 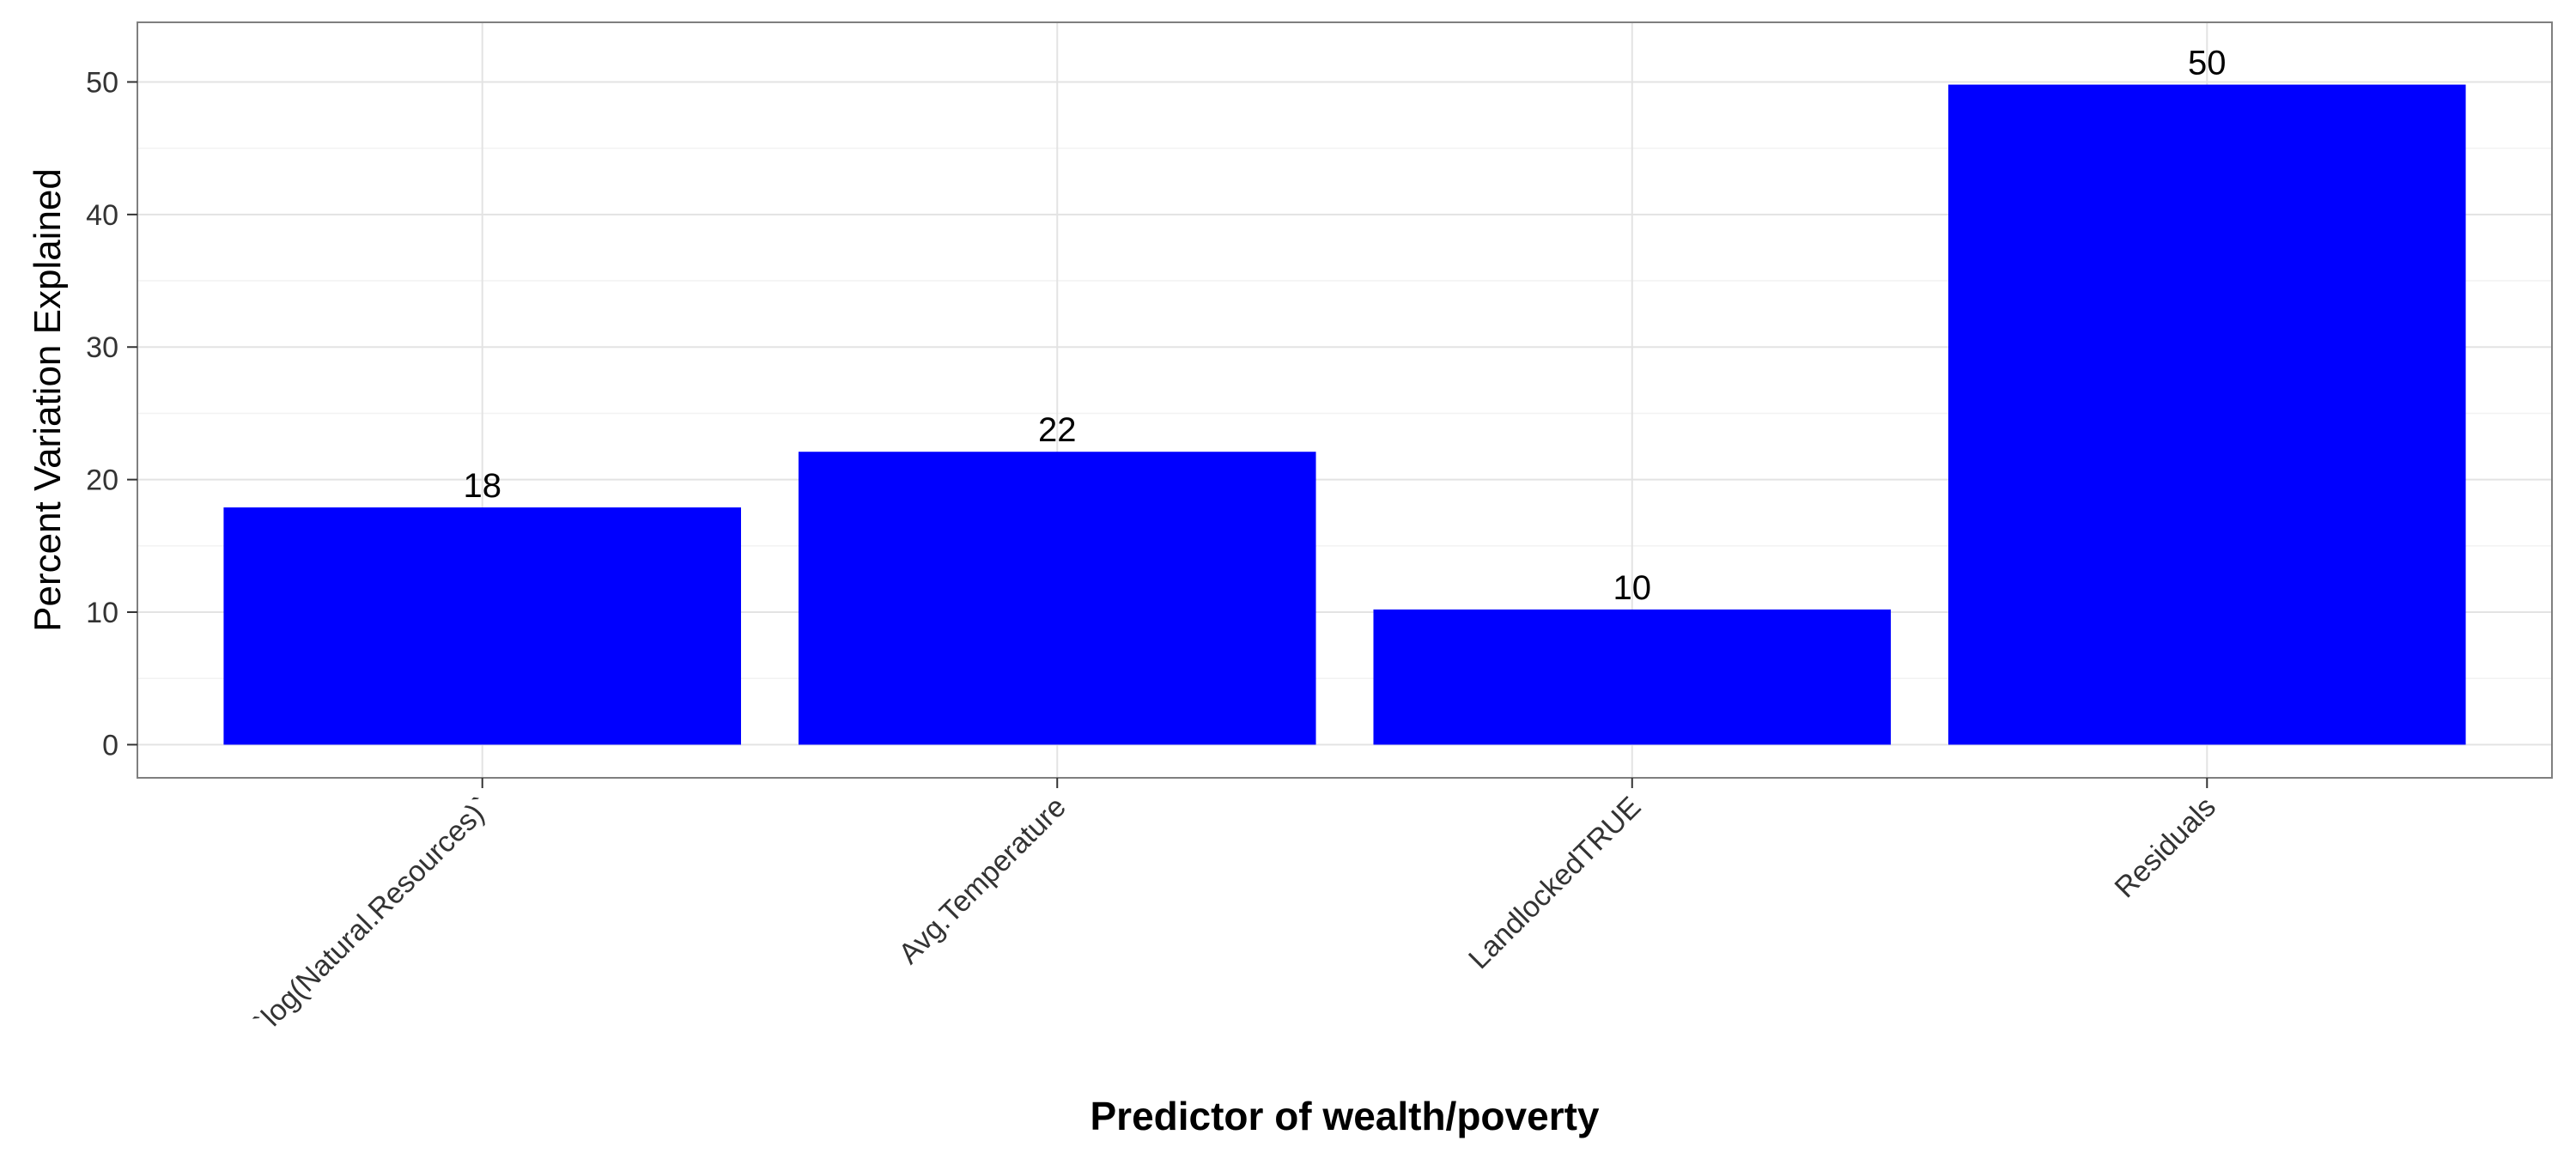 What do you see at coordinates (102, 481) in the screenshot?
I see `y-tick-label: 20` at bounding box center [102, 481].